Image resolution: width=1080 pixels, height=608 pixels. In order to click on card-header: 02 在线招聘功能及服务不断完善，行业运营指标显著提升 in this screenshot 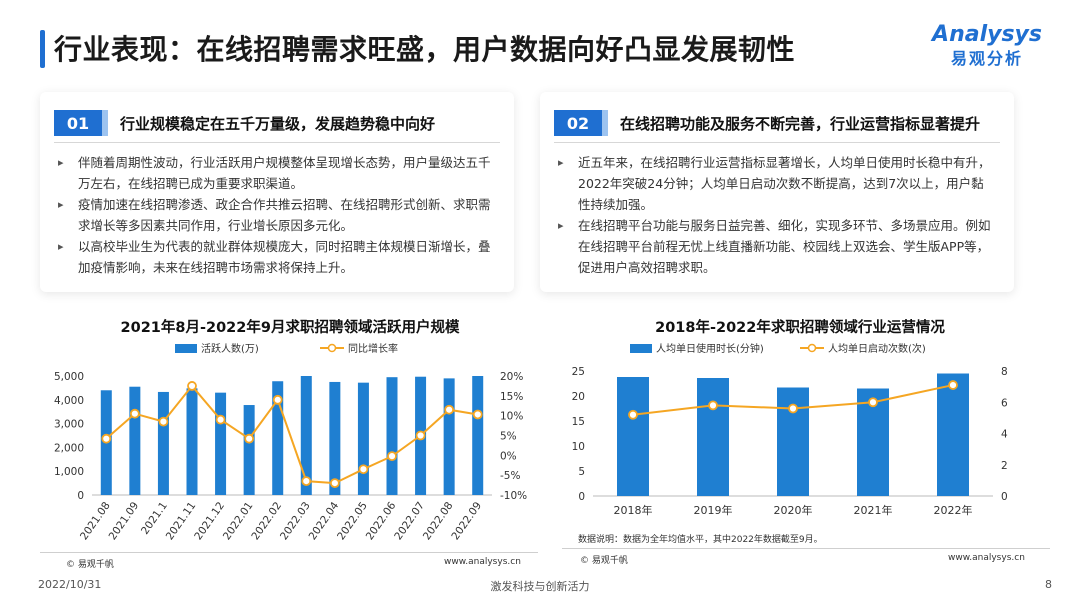, I will do `click(767, 123)`.